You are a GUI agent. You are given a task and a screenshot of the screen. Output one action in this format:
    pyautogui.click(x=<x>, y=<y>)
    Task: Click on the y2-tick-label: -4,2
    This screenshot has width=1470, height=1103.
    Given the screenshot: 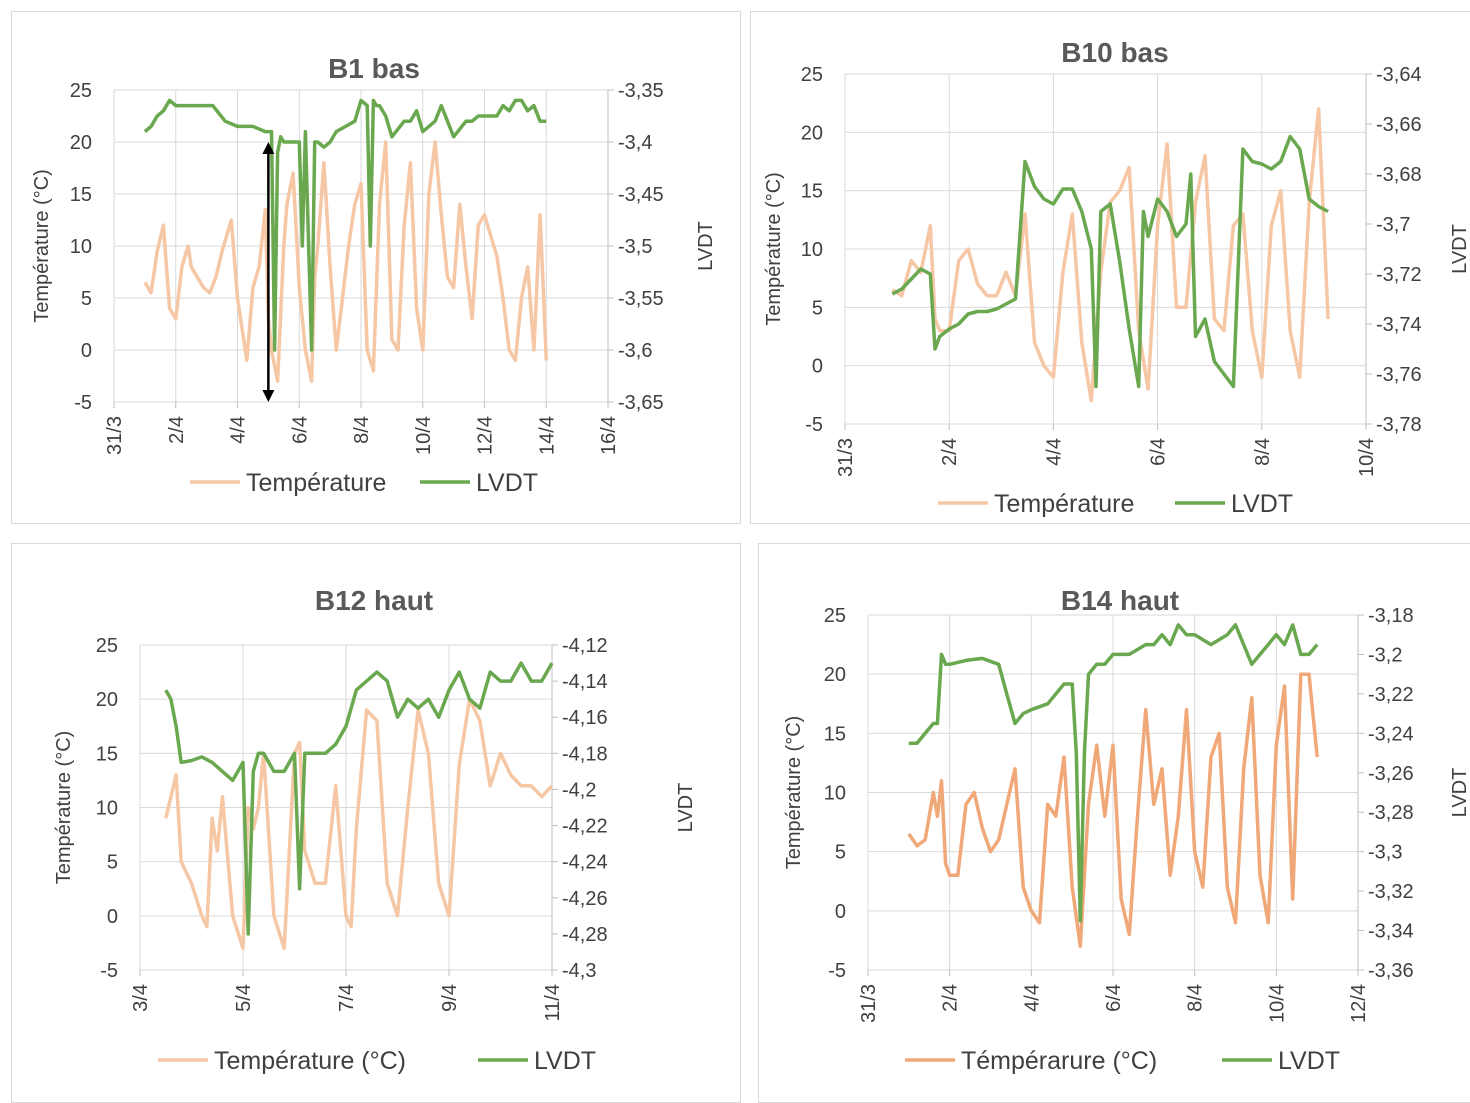 What is the action you would take?
    pyautogui.click(x=579, y=790)
    